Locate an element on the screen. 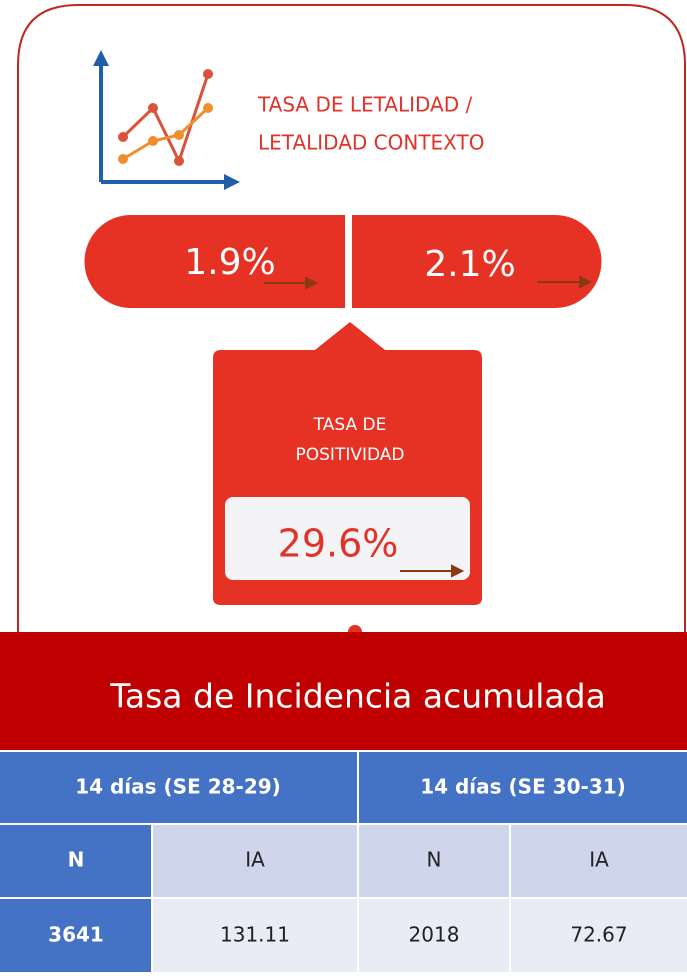 The width and height of the screenshot is (687, 976). cell-text: 3641 is located at coordinates (76, 935).